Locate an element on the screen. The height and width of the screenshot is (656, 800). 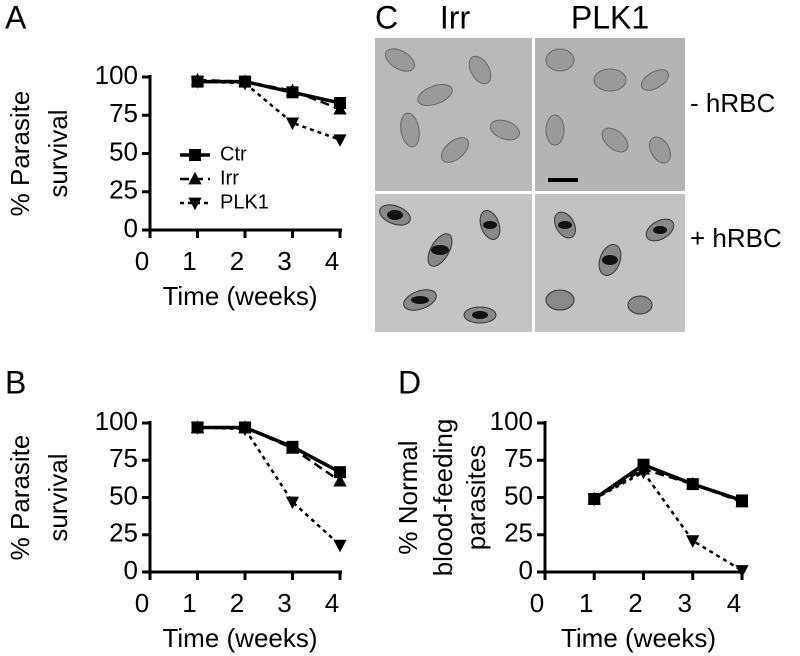
y-axis-label: % Normal is located at coordinates (408, 497).